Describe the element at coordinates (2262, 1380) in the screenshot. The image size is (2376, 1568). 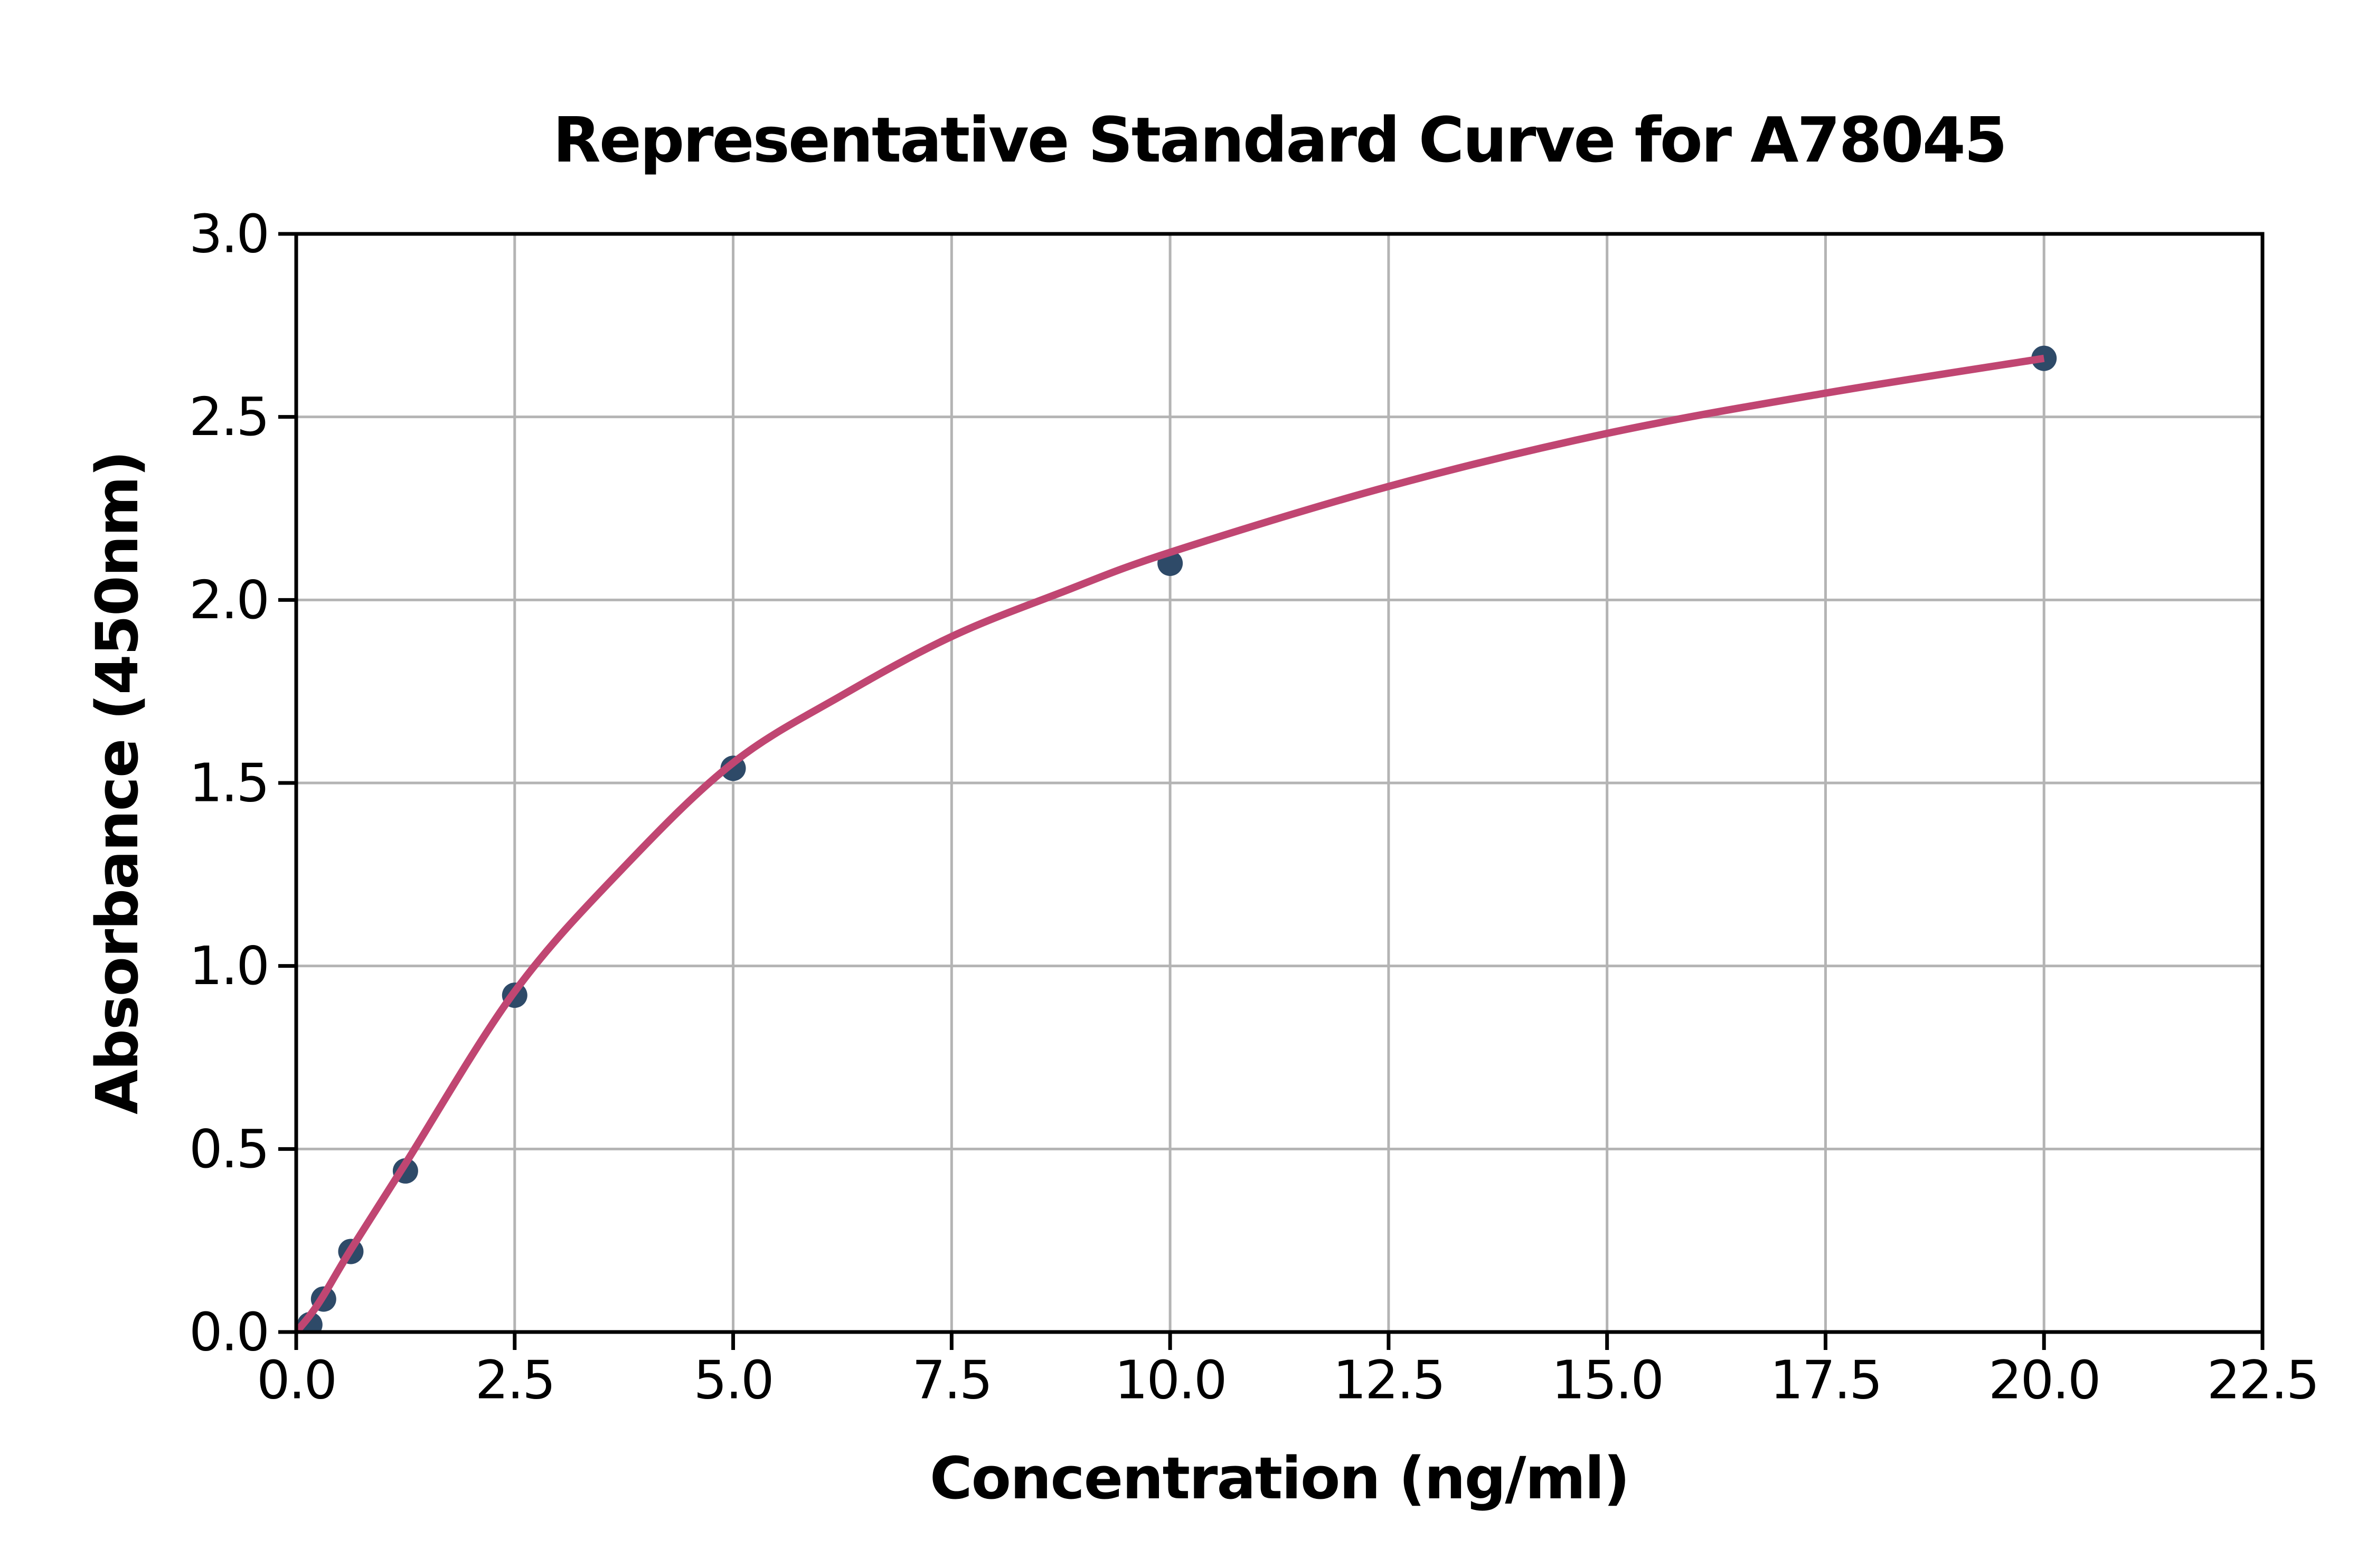
I see `x-tick-label: 22.5` at that location.